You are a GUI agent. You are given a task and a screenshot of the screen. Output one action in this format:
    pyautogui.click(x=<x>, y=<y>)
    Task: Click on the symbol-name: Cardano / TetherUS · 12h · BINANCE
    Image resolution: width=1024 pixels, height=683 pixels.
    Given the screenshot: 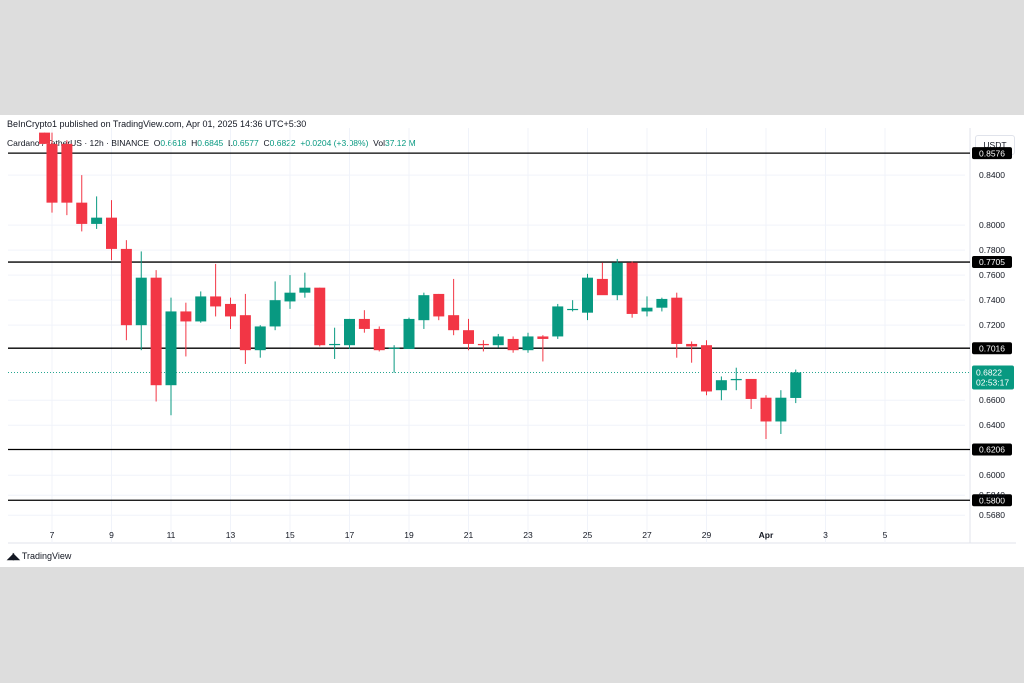 What is the action you would take?
    pyautogui.click(x=78, y=143)
    